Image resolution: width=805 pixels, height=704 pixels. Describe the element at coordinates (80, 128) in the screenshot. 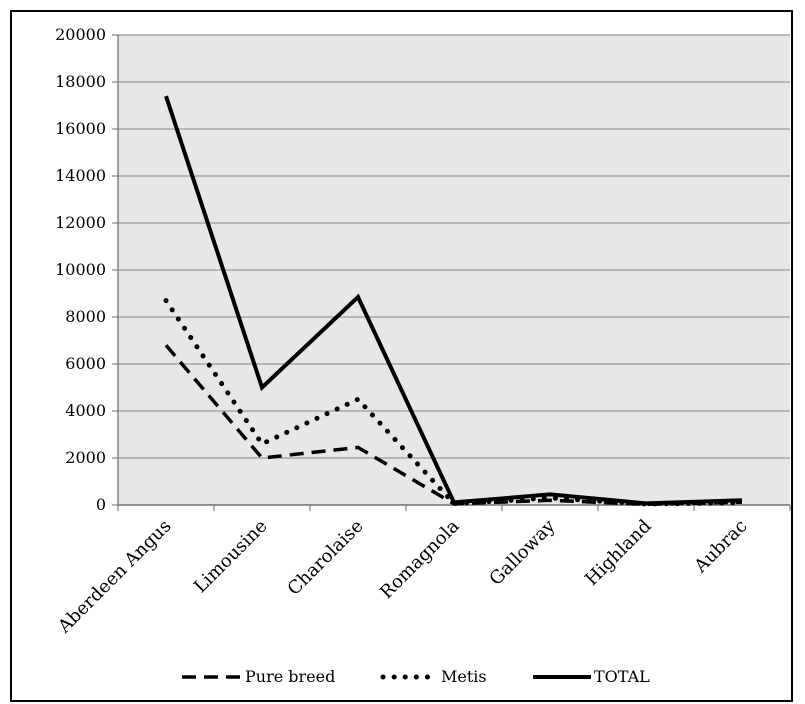

I see `y-tick-label: 16000` at that location.